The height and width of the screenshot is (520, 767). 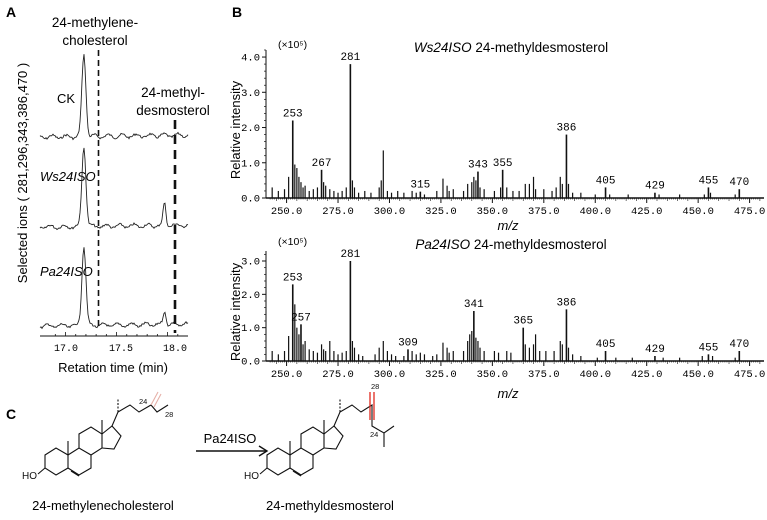 I want to click on x-tick-label: 300.0, so click(x=390, y=212).